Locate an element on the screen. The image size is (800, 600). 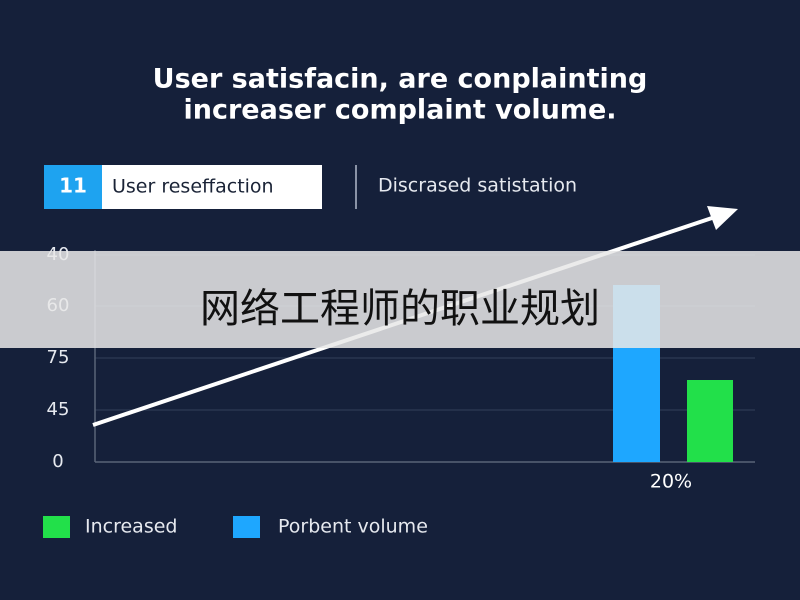
legend-badge is located at coordinates (73, 187).